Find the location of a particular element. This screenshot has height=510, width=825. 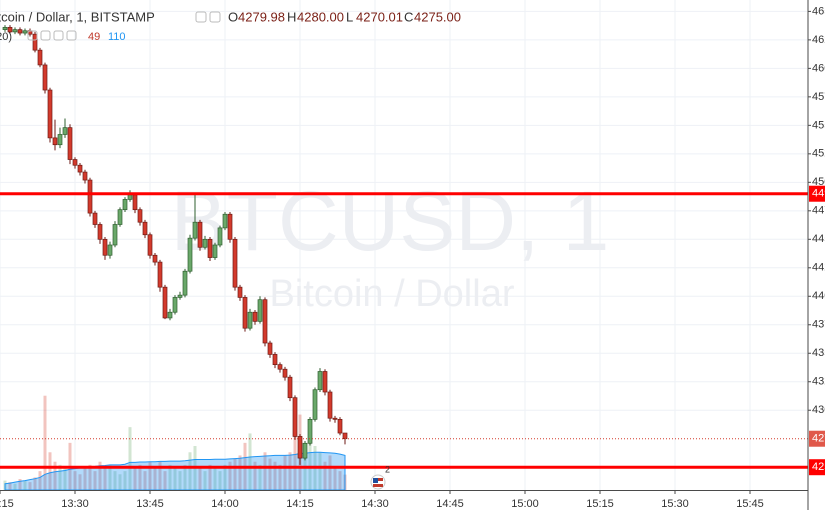

last-price-box is located at coordinates (817, 438).